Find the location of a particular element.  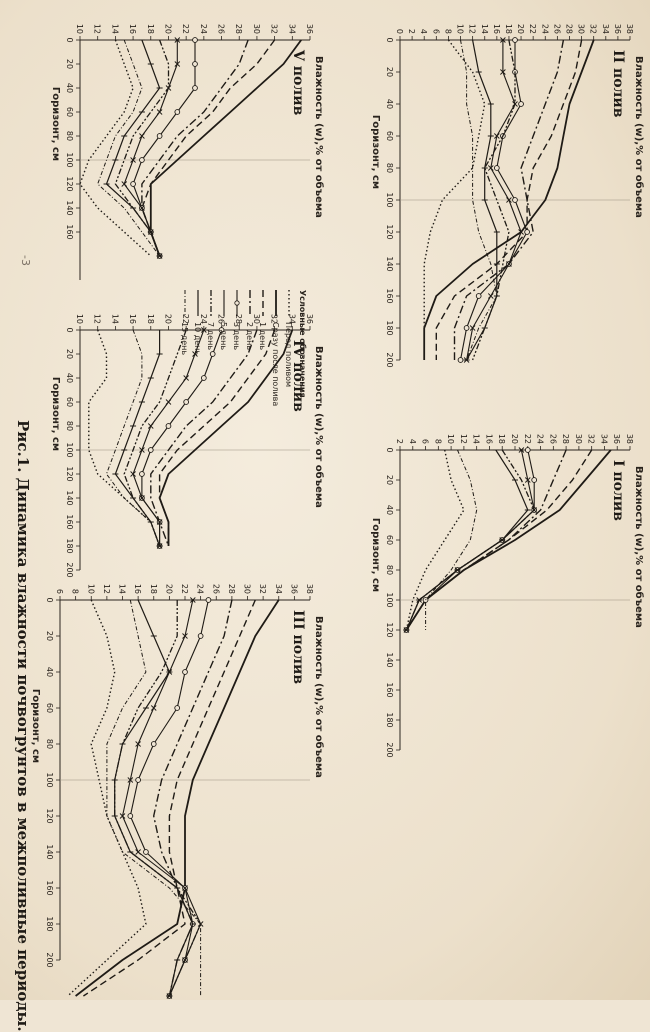

y-tick-label: 6 is located at coordinates (59, 591).